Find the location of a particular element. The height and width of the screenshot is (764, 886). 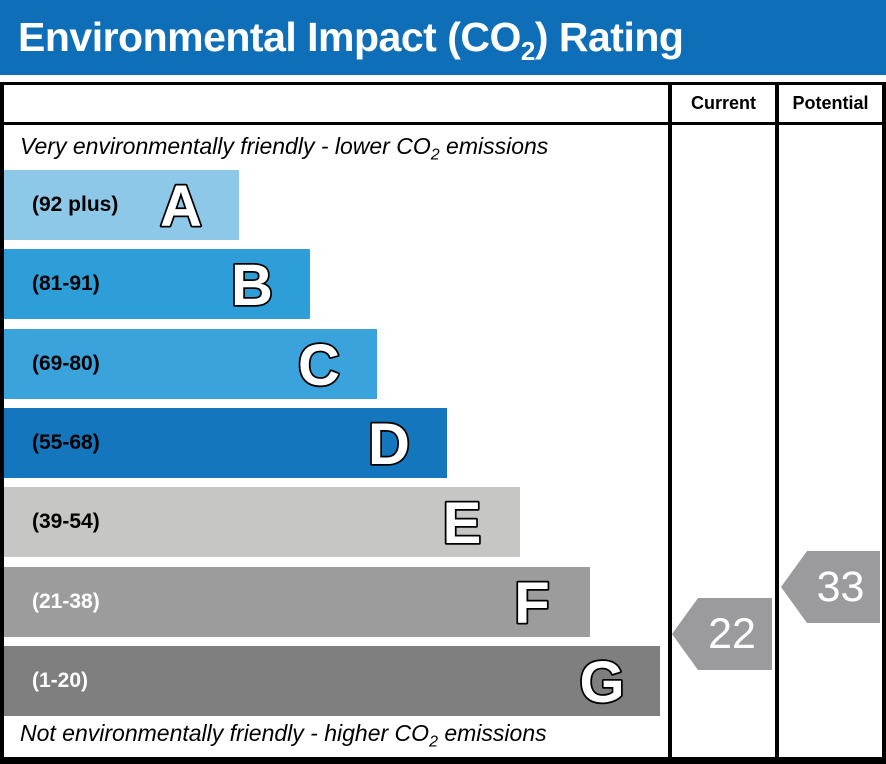

bottom-note-subscript: 2 is located at coordinates (433, 742).